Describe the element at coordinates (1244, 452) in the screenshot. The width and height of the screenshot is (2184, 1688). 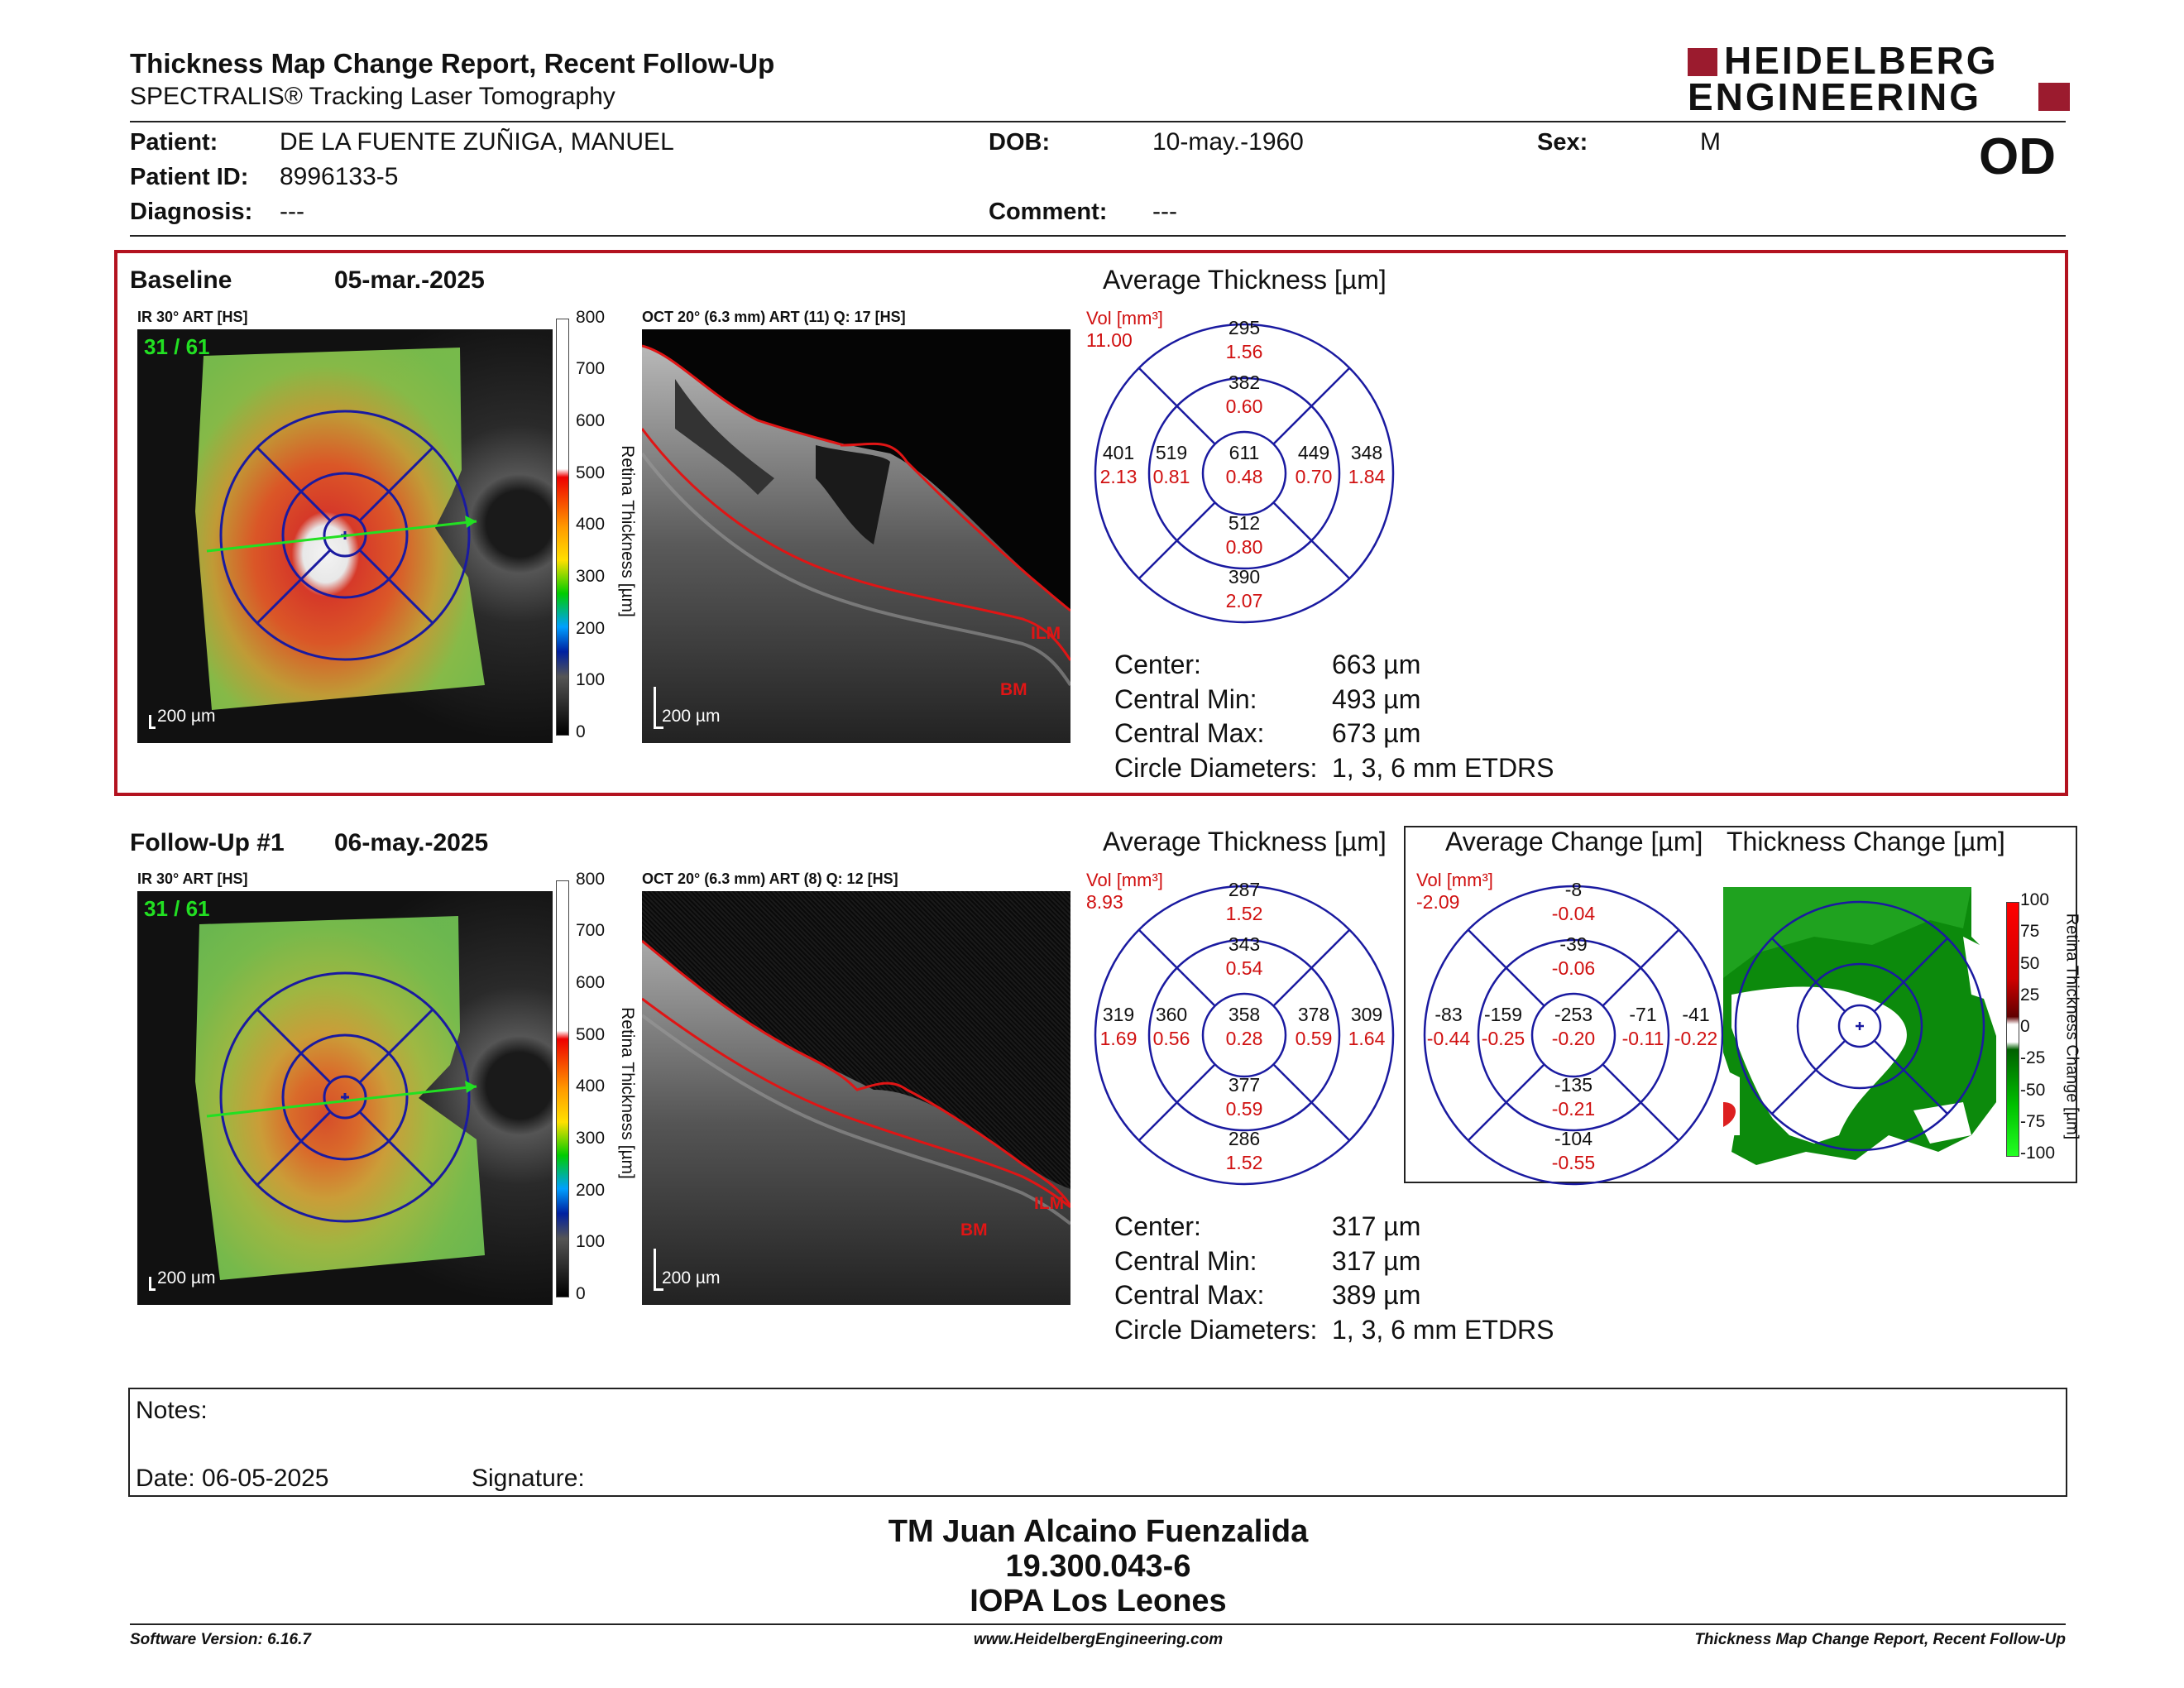
I see `grid-thickness: 611` at that location.